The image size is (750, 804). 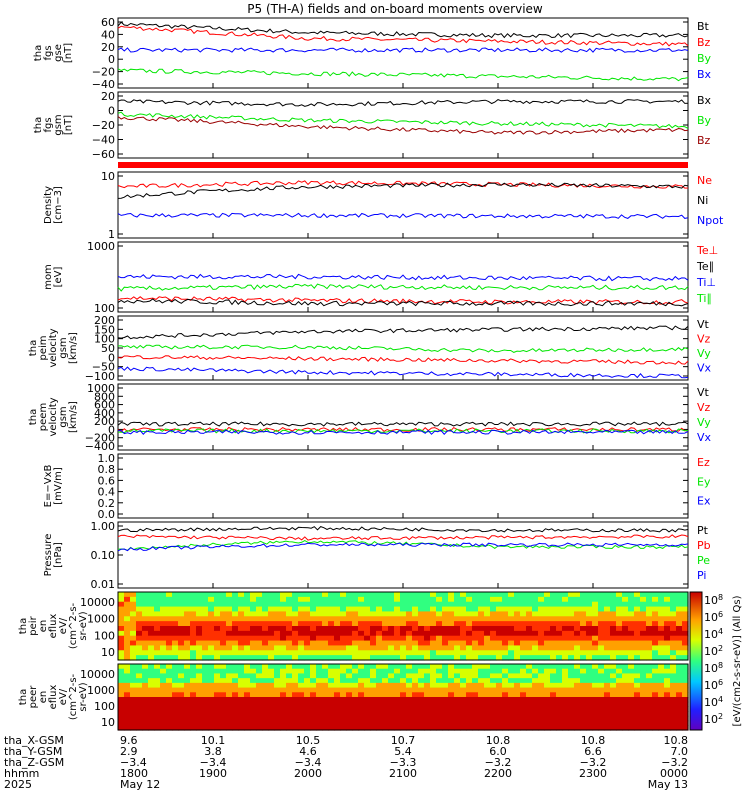 What do you see at coordinates (702, 200) in the screenshot?
I see `legend-entry: Ni` at bounding box center [702, 200].